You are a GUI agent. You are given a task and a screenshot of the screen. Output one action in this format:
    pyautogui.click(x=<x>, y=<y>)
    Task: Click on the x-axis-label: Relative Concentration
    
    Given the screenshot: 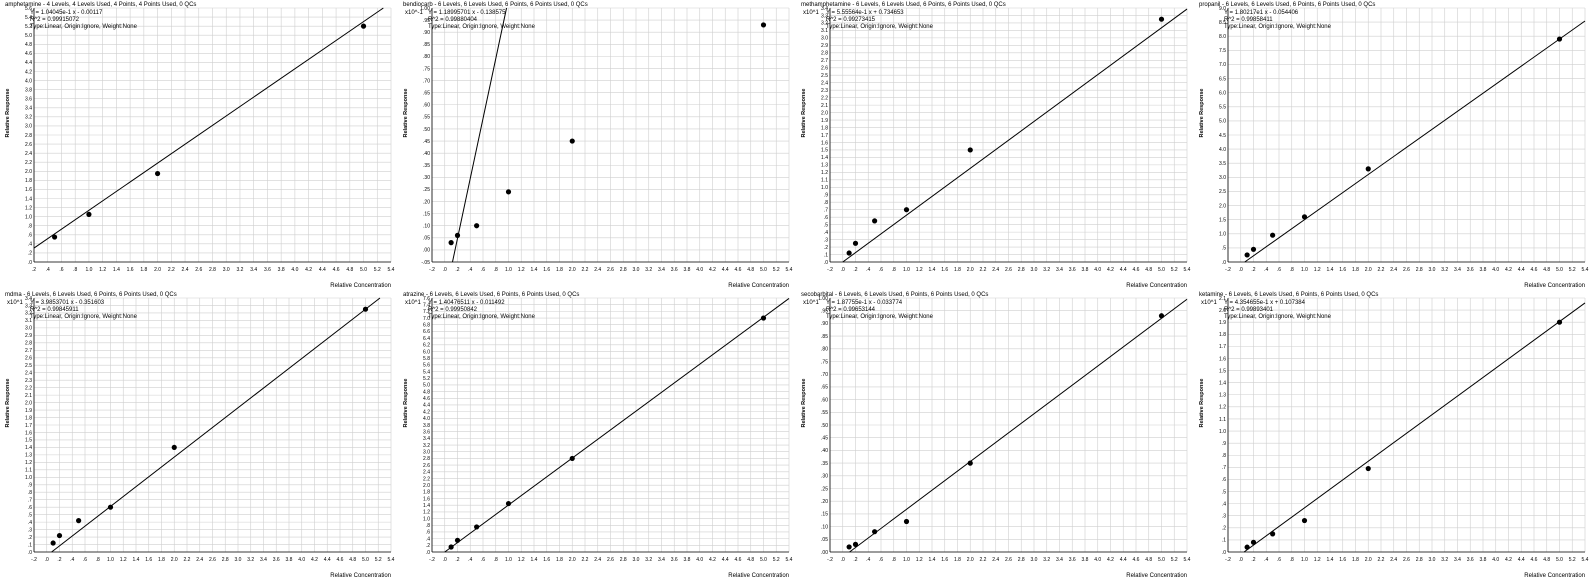 What is the action you would take?
    pyautogui.click(x=360, y=286)
    